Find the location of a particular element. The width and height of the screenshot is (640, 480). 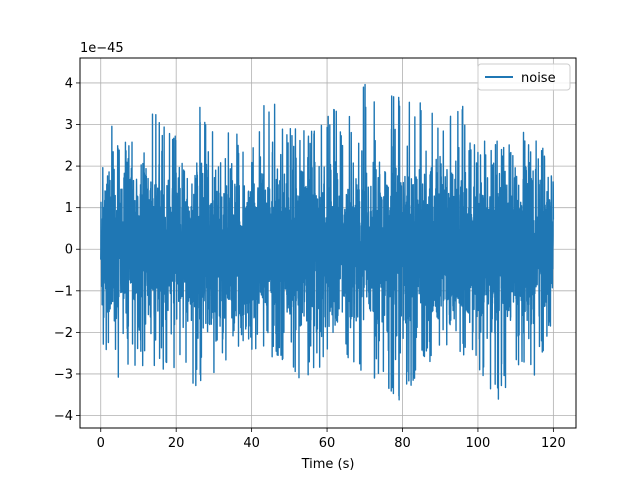

legend-box is located at coordinates (524, 77).